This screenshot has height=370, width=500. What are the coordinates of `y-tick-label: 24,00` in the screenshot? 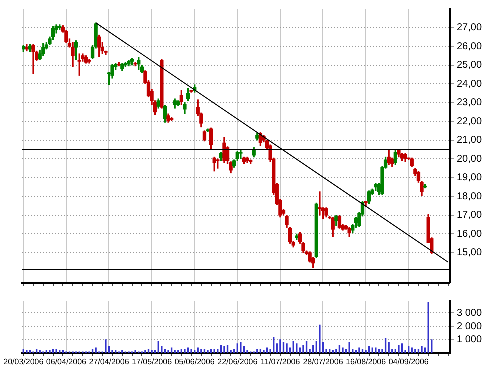 It's located at (469, 84).